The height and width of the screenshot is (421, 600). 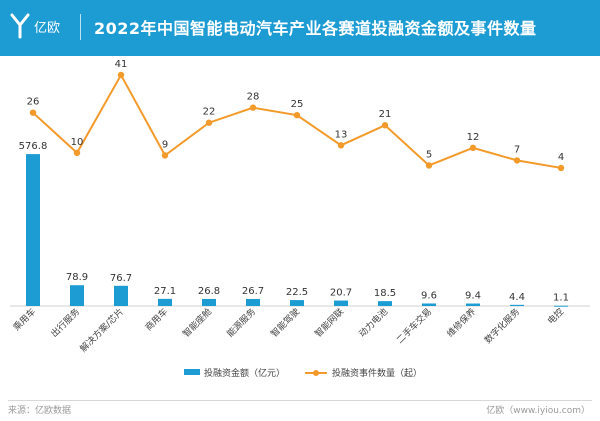 I want to click on bar-value-label-11: 4.4, so click(x=517, y=297).